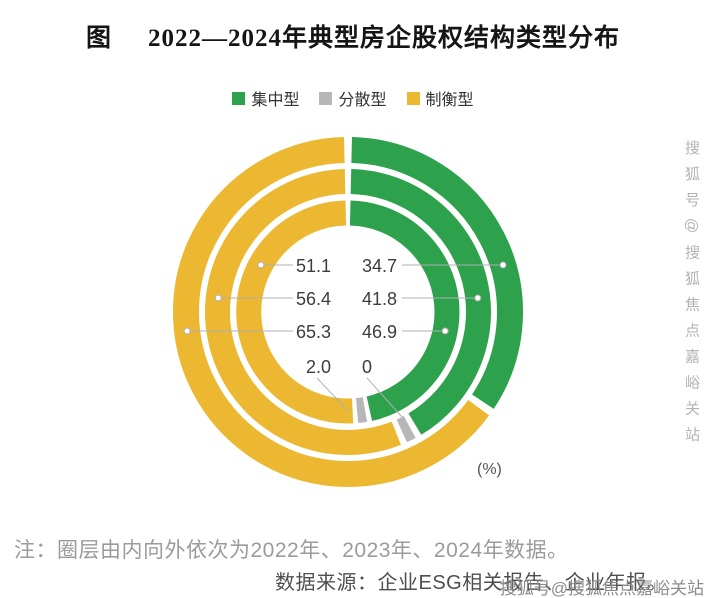 The height and width of the screenshot is (598, 706). I want to click on legend-item-balanced: 制衡型, so click(440, 98).